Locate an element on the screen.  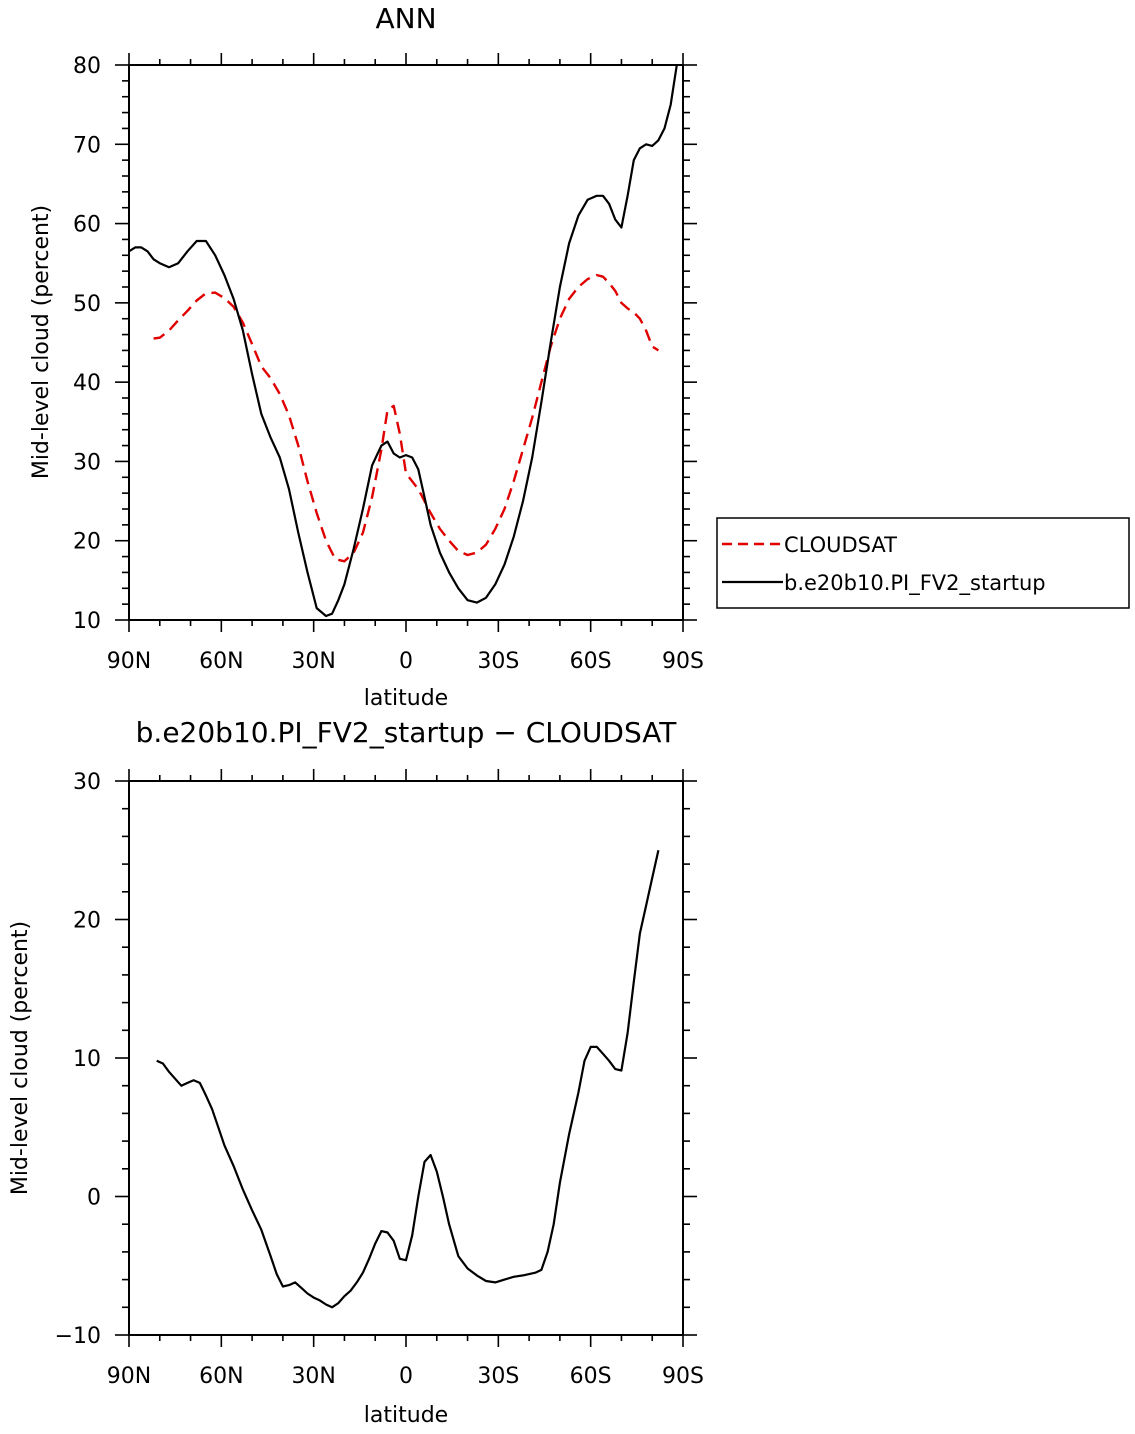
bottom-y-tick-label: −10 is located at coordinates (78, 1336).